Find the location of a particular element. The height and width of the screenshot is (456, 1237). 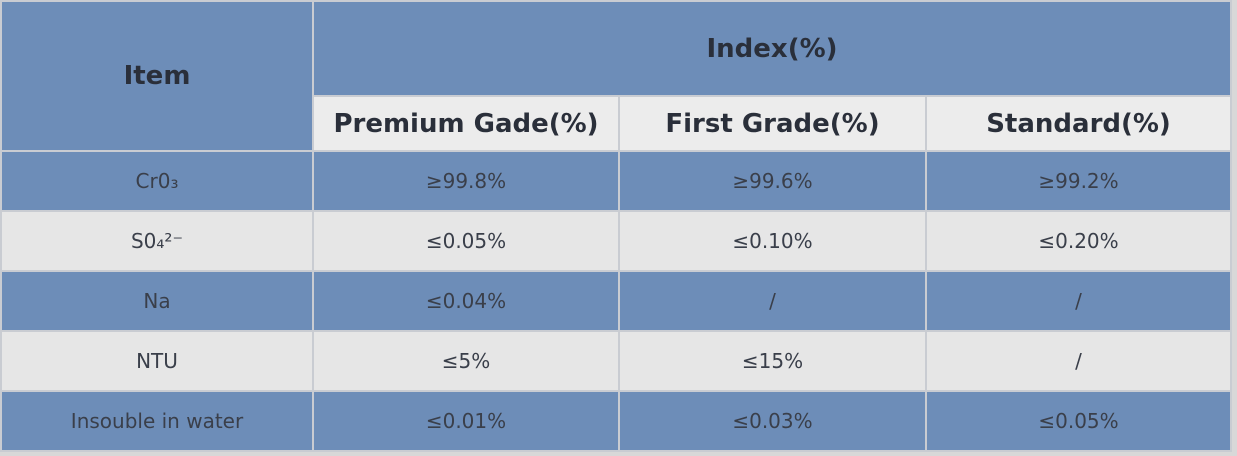

column-header: Premium Gade(%) is located at coordinates (466, 123).